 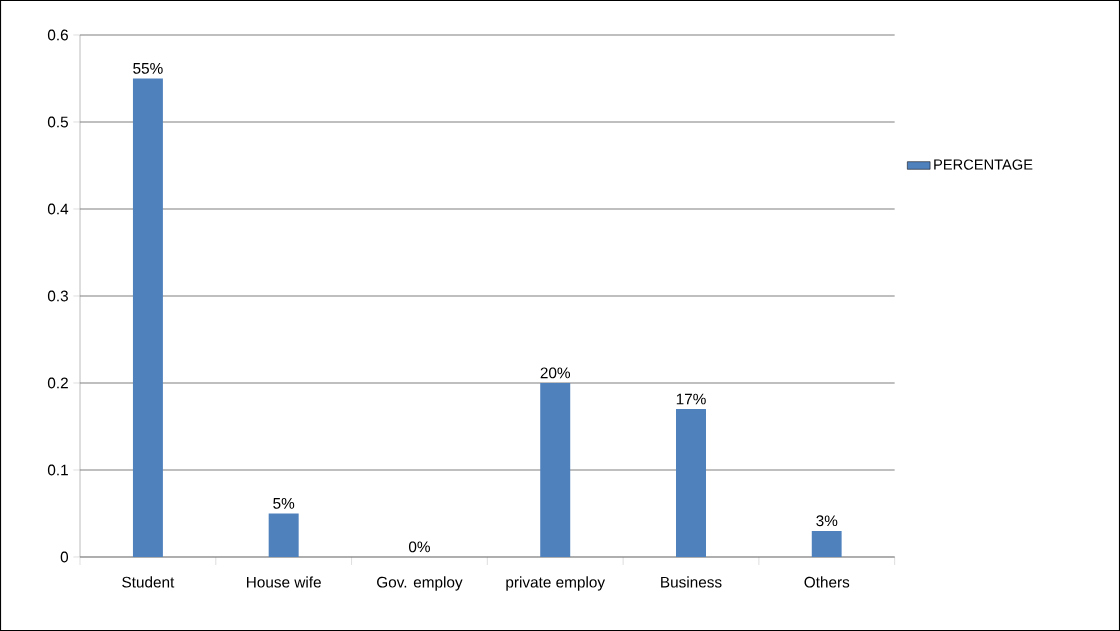 What do you see at coordinates (691, 399) in the screenshot?
I see `data-label: 17%` at bounding box center [691, 399].